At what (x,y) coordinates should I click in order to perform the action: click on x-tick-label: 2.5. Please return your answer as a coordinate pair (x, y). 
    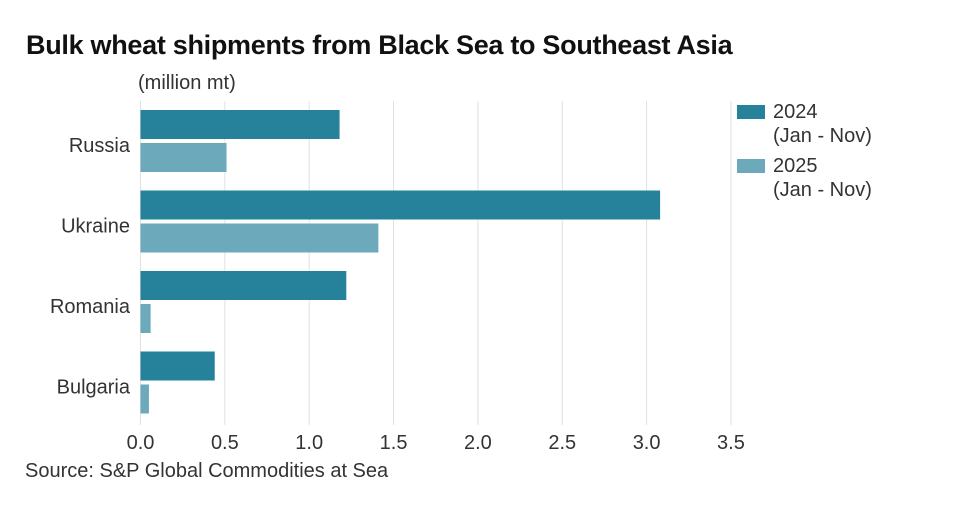
    Looking at the image, I should click on (562, 443).